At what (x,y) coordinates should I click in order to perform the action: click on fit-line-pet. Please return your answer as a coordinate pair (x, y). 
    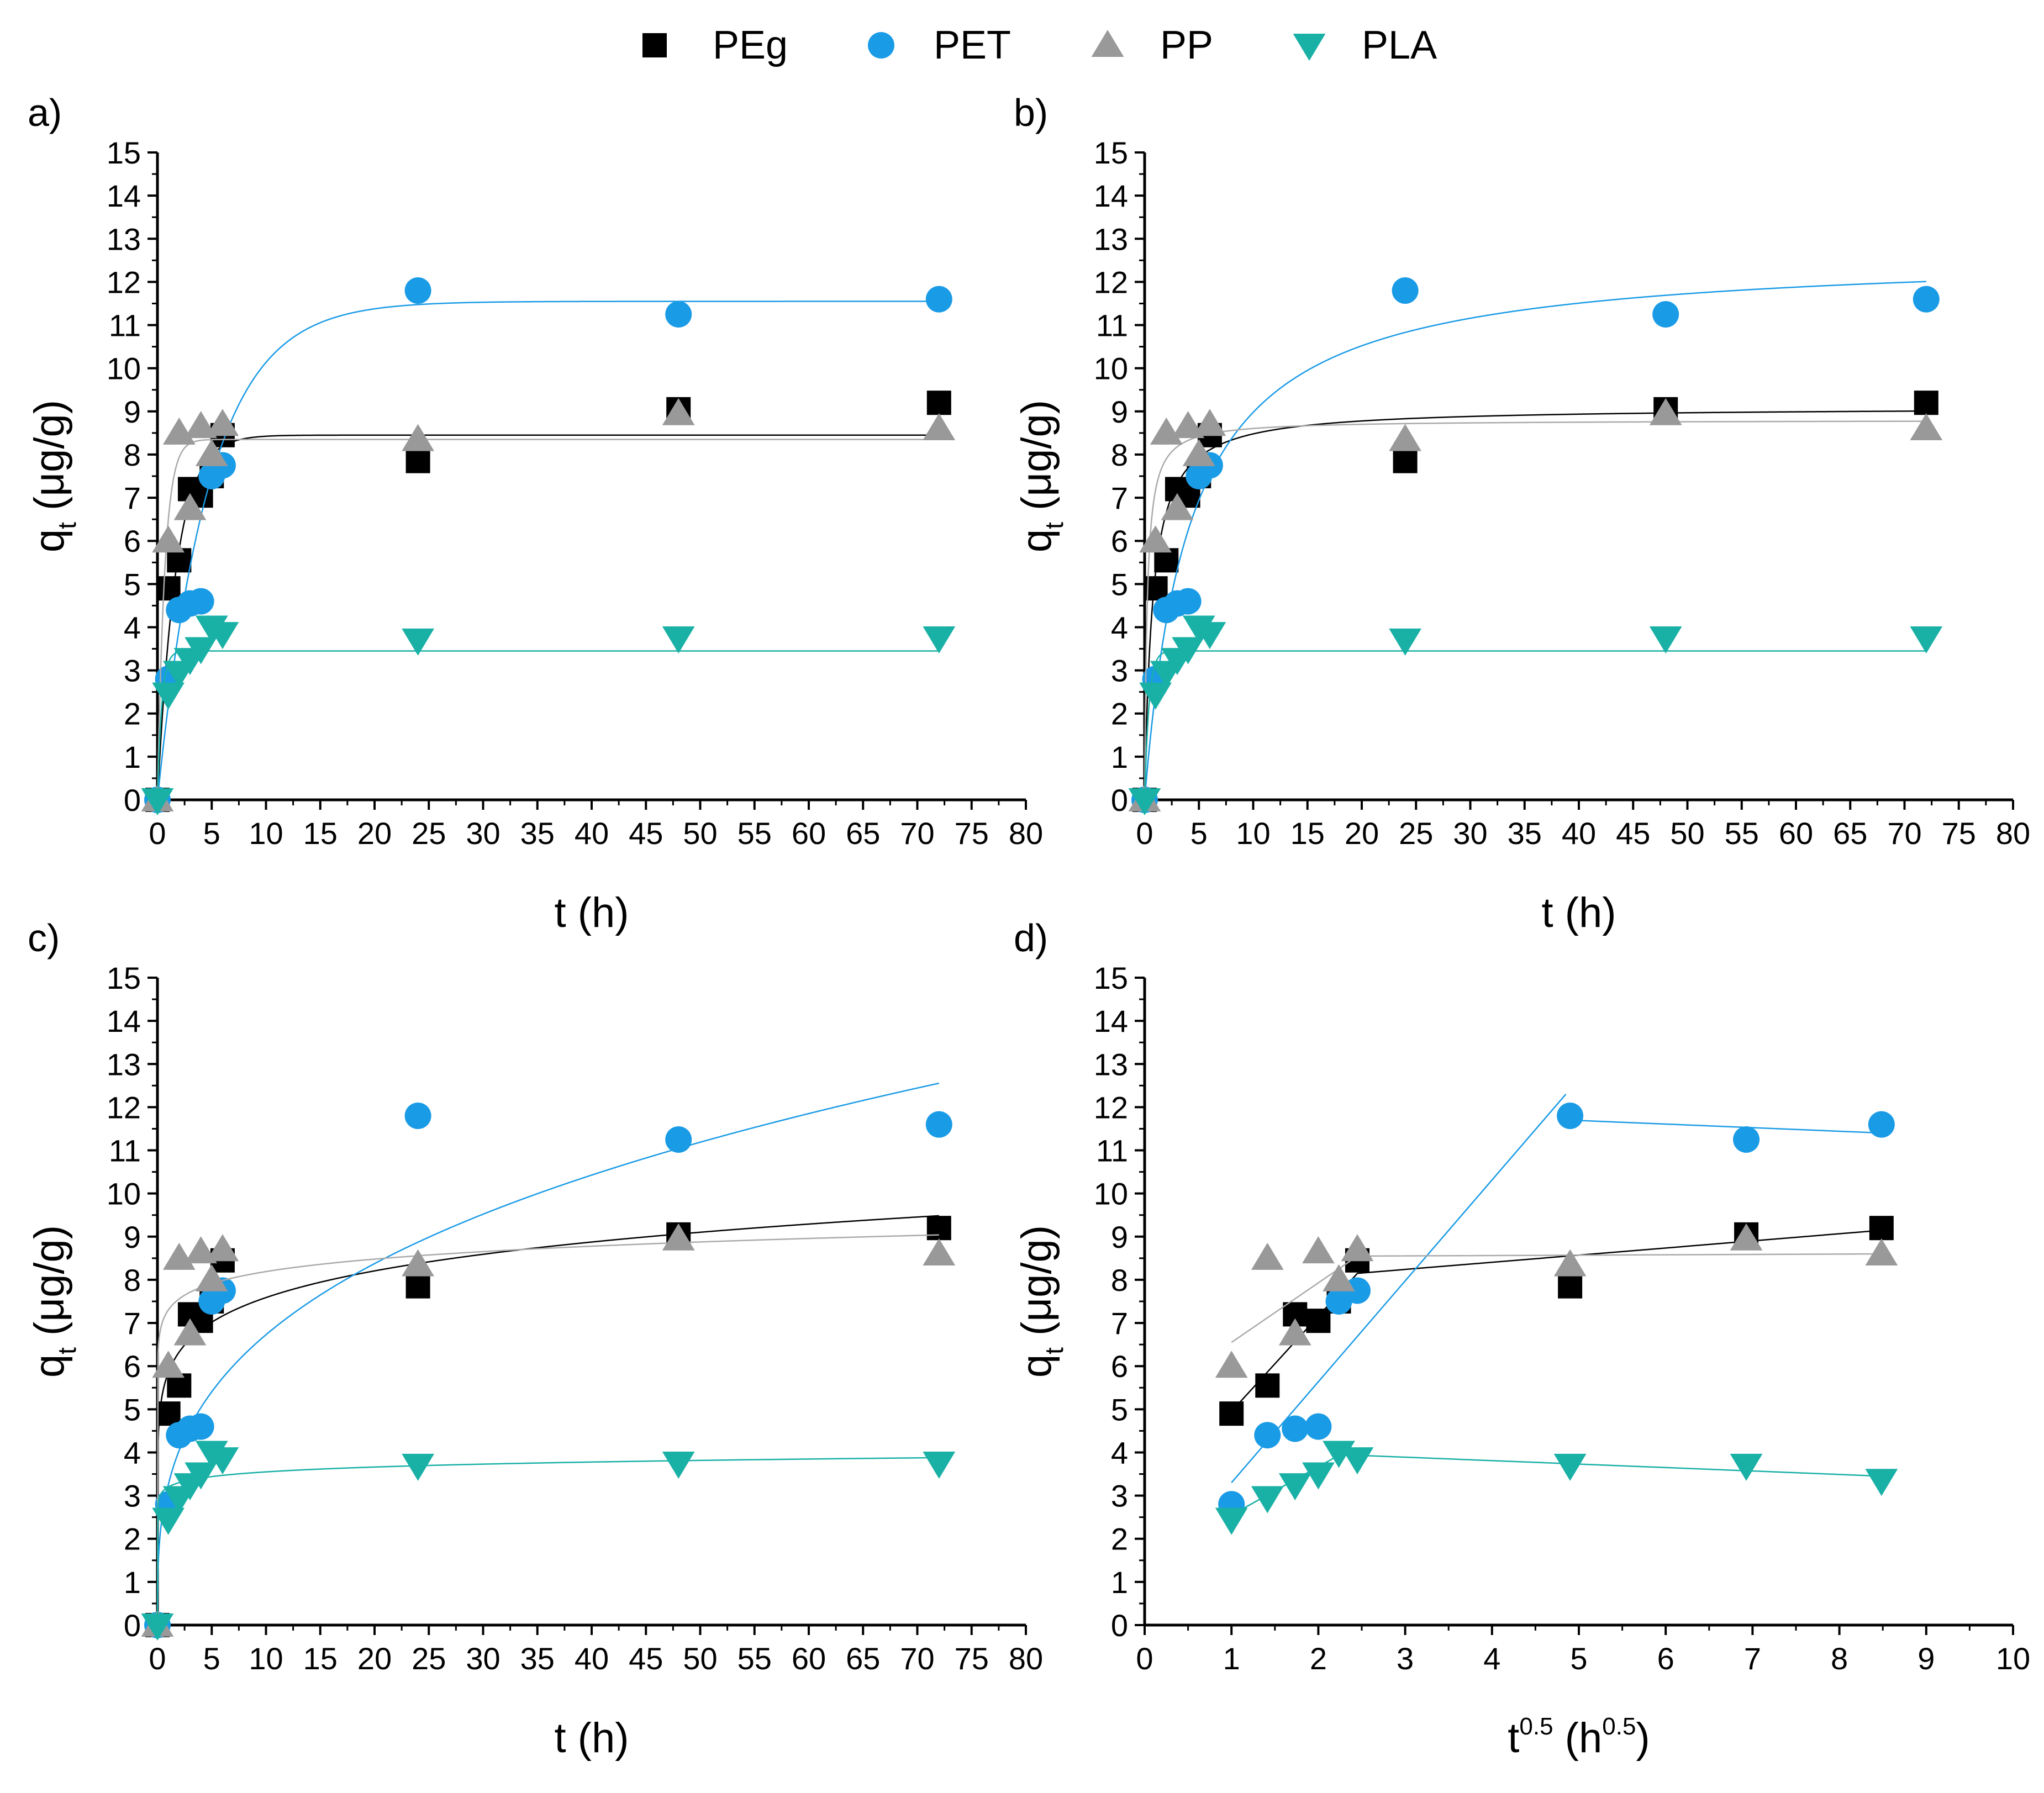
    Looking at the image, I should click on (1557, 1288).